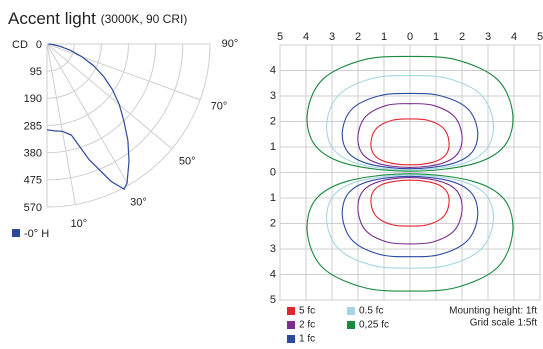 This screenshot has height=349, width=543. I want to click on note: Mounting height: 1ft, so click(493, 311).